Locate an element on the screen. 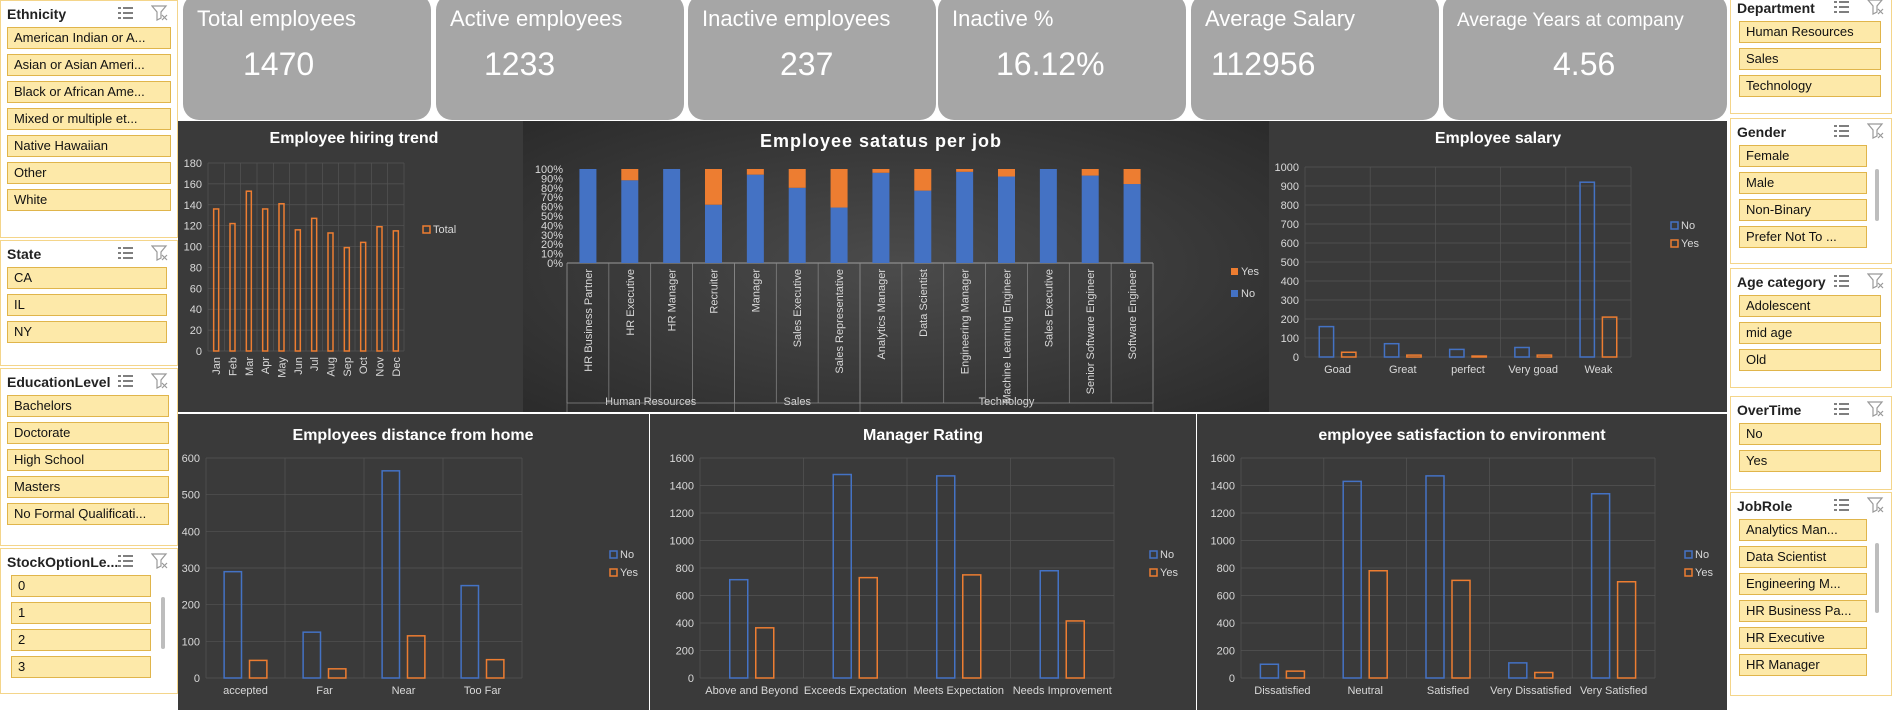 The width and height of the screenshot is (1892, 725). slicer-item: Adolescent is located at coordinates (1810, 306).